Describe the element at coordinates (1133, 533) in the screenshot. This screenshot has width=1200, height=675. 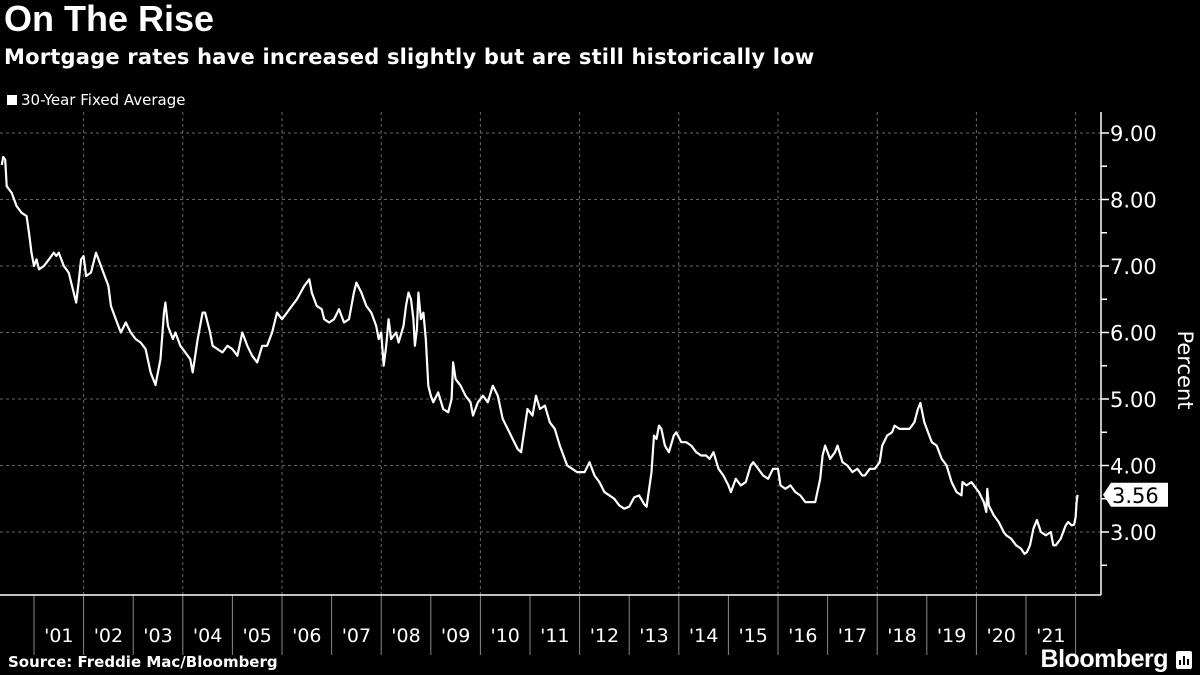
I see `y-tick-label: 3.00` at that location.